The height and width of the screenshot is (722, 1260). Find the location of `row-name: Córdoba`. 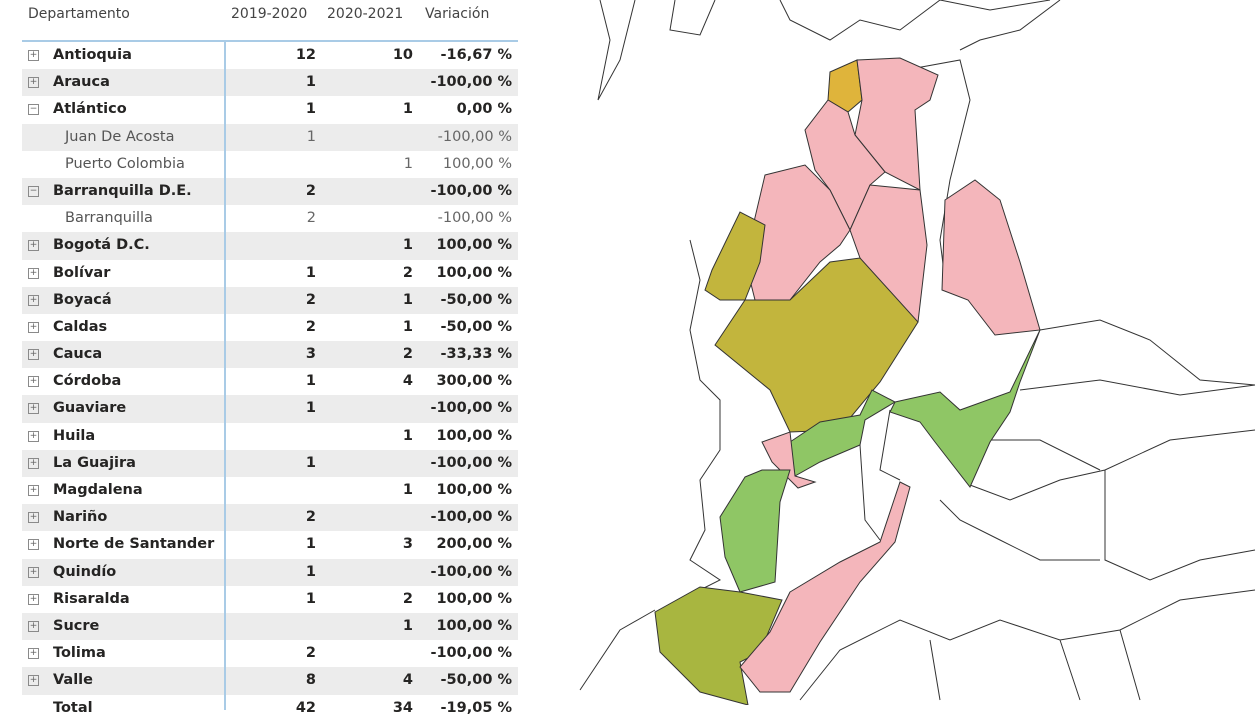

row-name: Córdoba is located at coordinates (87, 381).